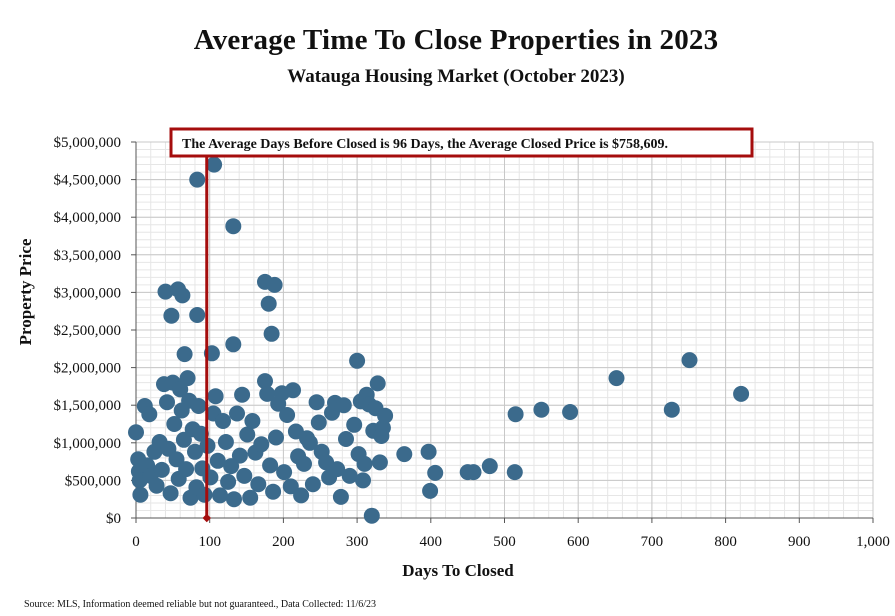  I want to click on y-tick-label: $4,500,000, so click(88, 181).